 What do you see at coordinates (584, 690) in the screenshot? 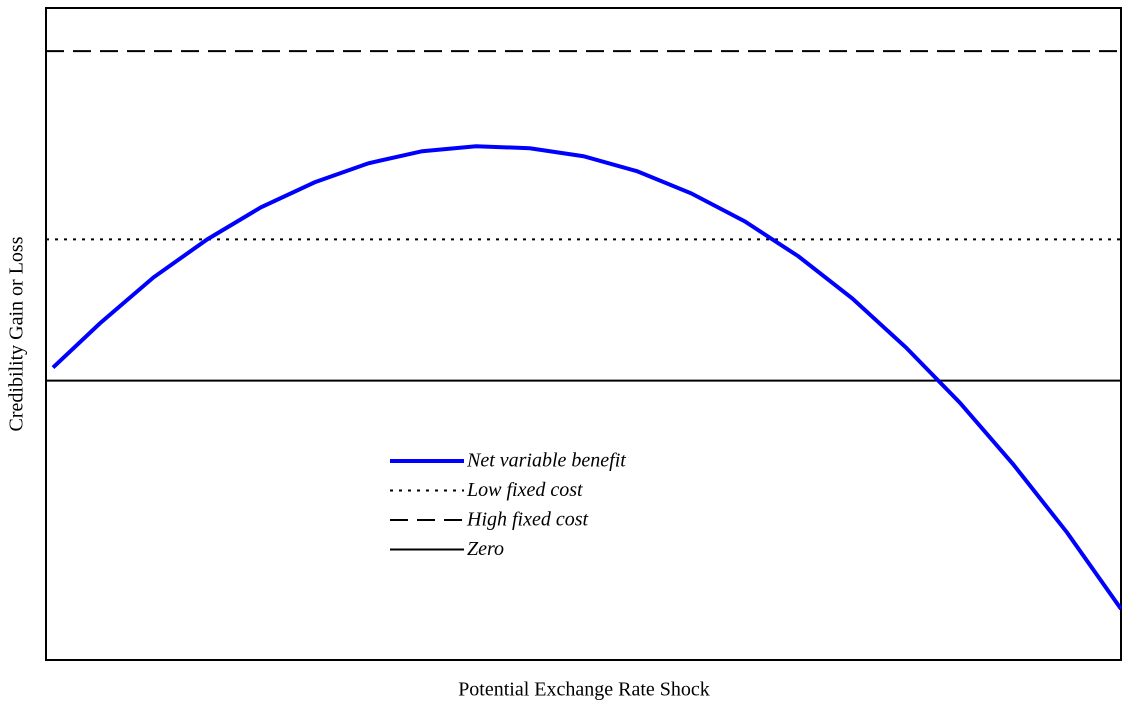
I see `x-axis-label: Potential Exchange Rate Shock` at bounding box center [584, 690].